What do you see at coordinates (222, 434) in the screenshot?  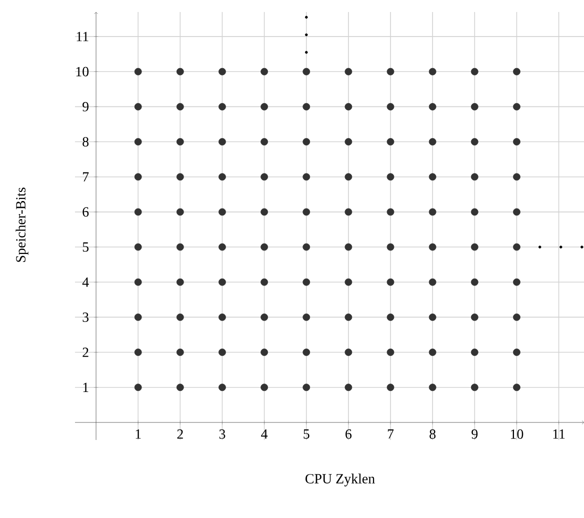 I see `x-tick-label: 3` at bounding box center [222, 434].